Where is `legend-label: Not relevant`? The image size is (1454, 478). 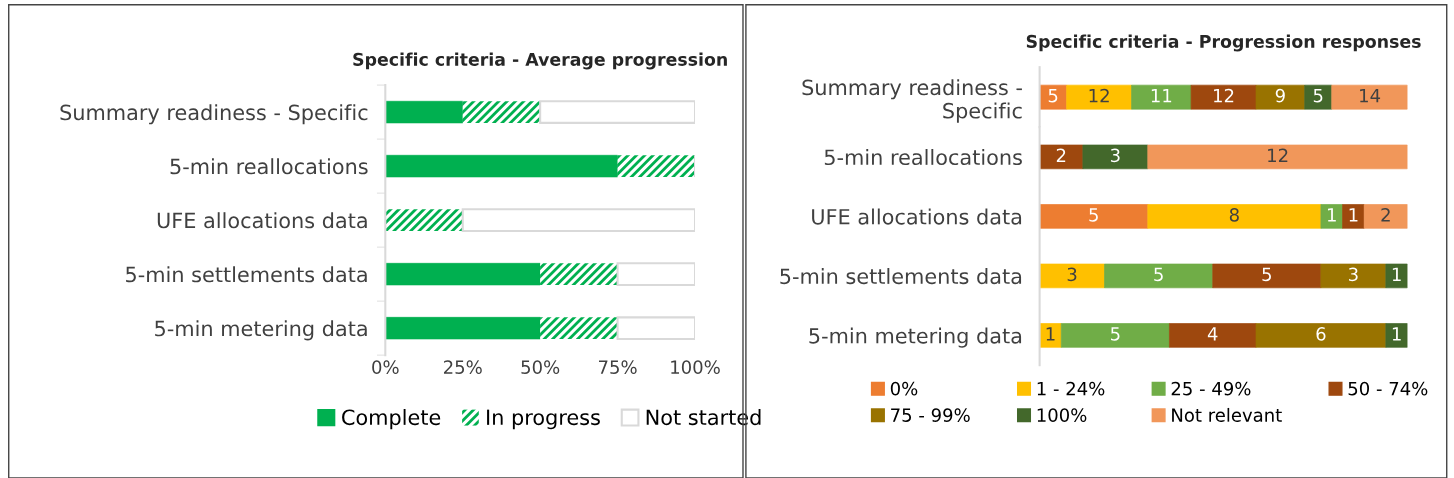
legend-label: Not relevant is located at coordinates (1227, 414).